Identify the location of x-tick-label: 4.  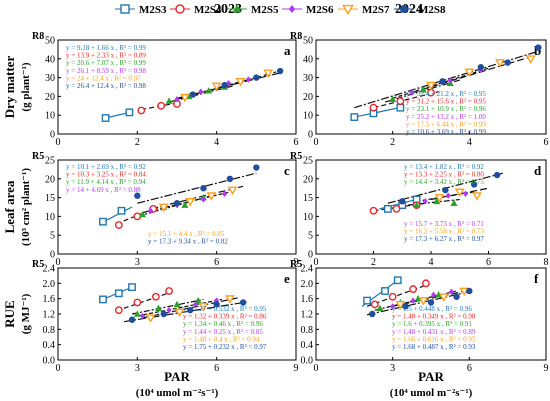
(469, 142).